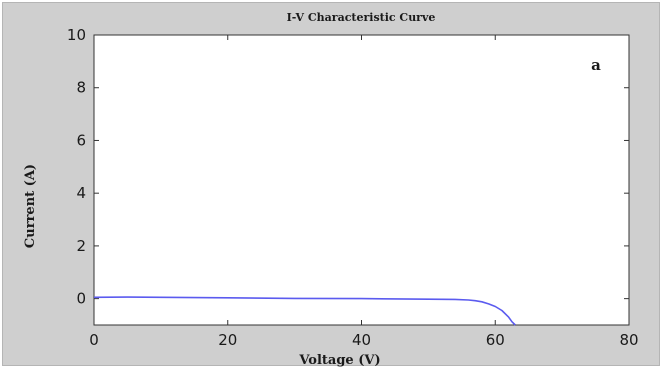  I want to click on x-tick-label: 0, so click(94, 340).